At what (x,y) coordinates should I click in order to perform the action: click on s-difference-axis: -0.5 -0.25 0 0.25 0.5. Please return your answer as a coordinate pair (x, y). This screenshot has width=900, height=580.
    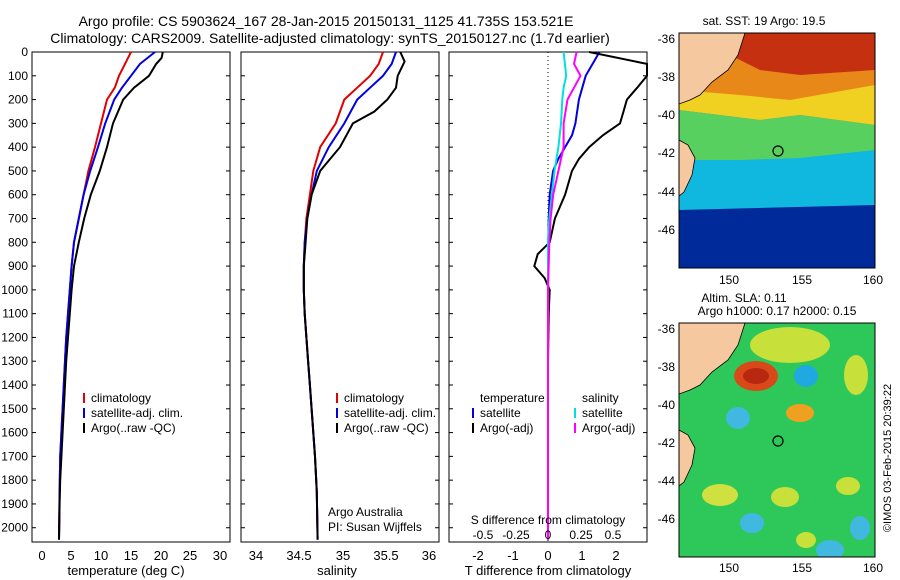
    Looking at the image, I should click on (547, 535).